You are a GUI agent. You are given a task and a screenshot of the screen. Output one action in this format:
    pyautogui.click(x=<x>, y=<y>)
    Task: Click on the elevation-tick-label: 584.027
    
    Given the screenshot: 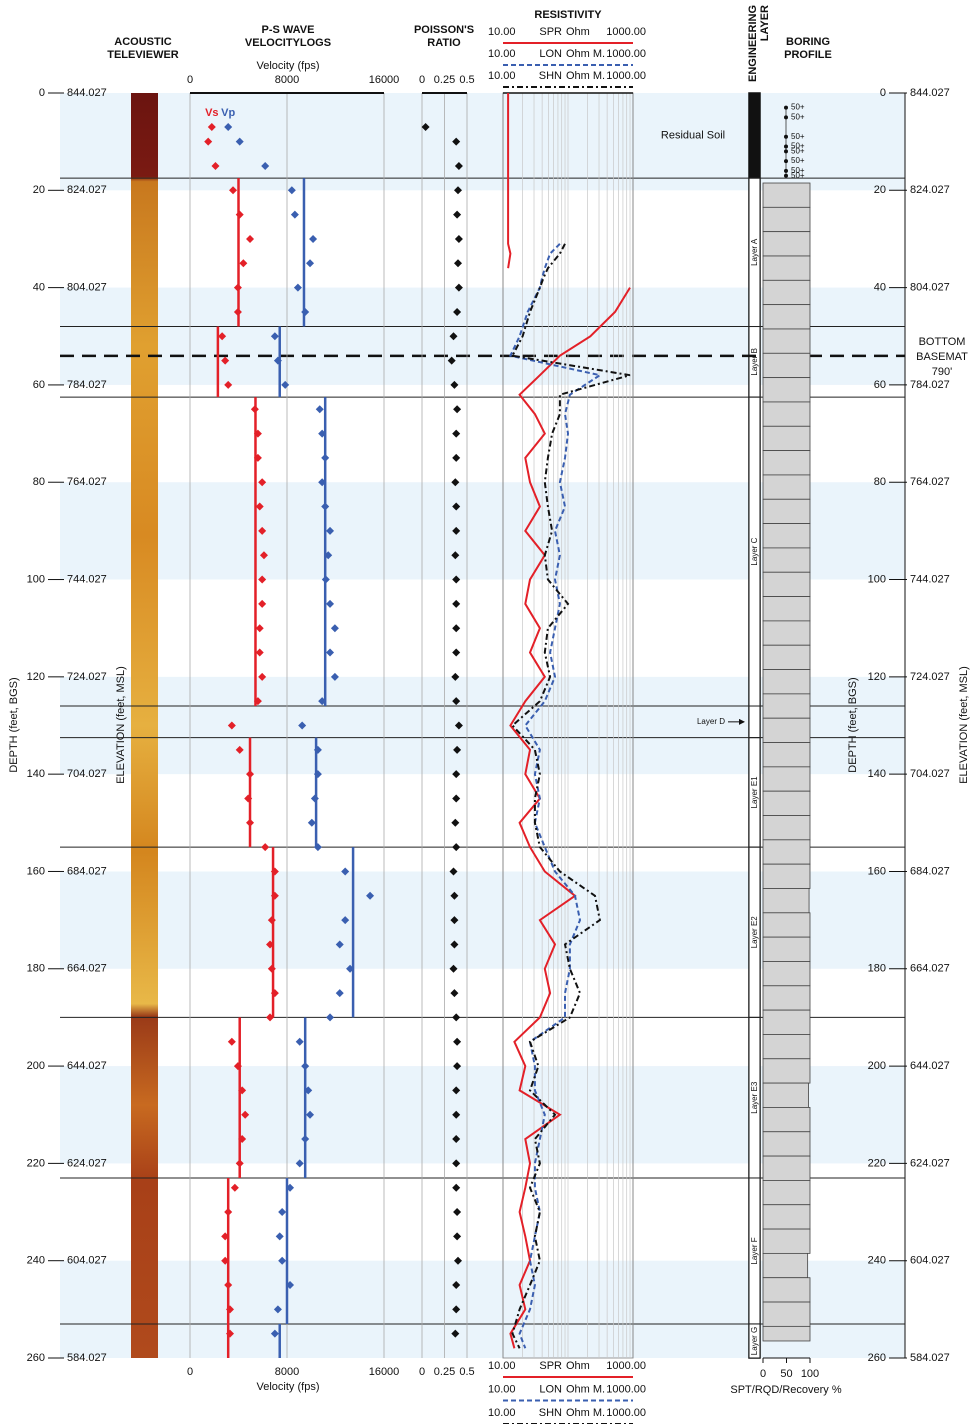 What is the action you would take?
    pyautogui.click(x=87, y=1358)
    